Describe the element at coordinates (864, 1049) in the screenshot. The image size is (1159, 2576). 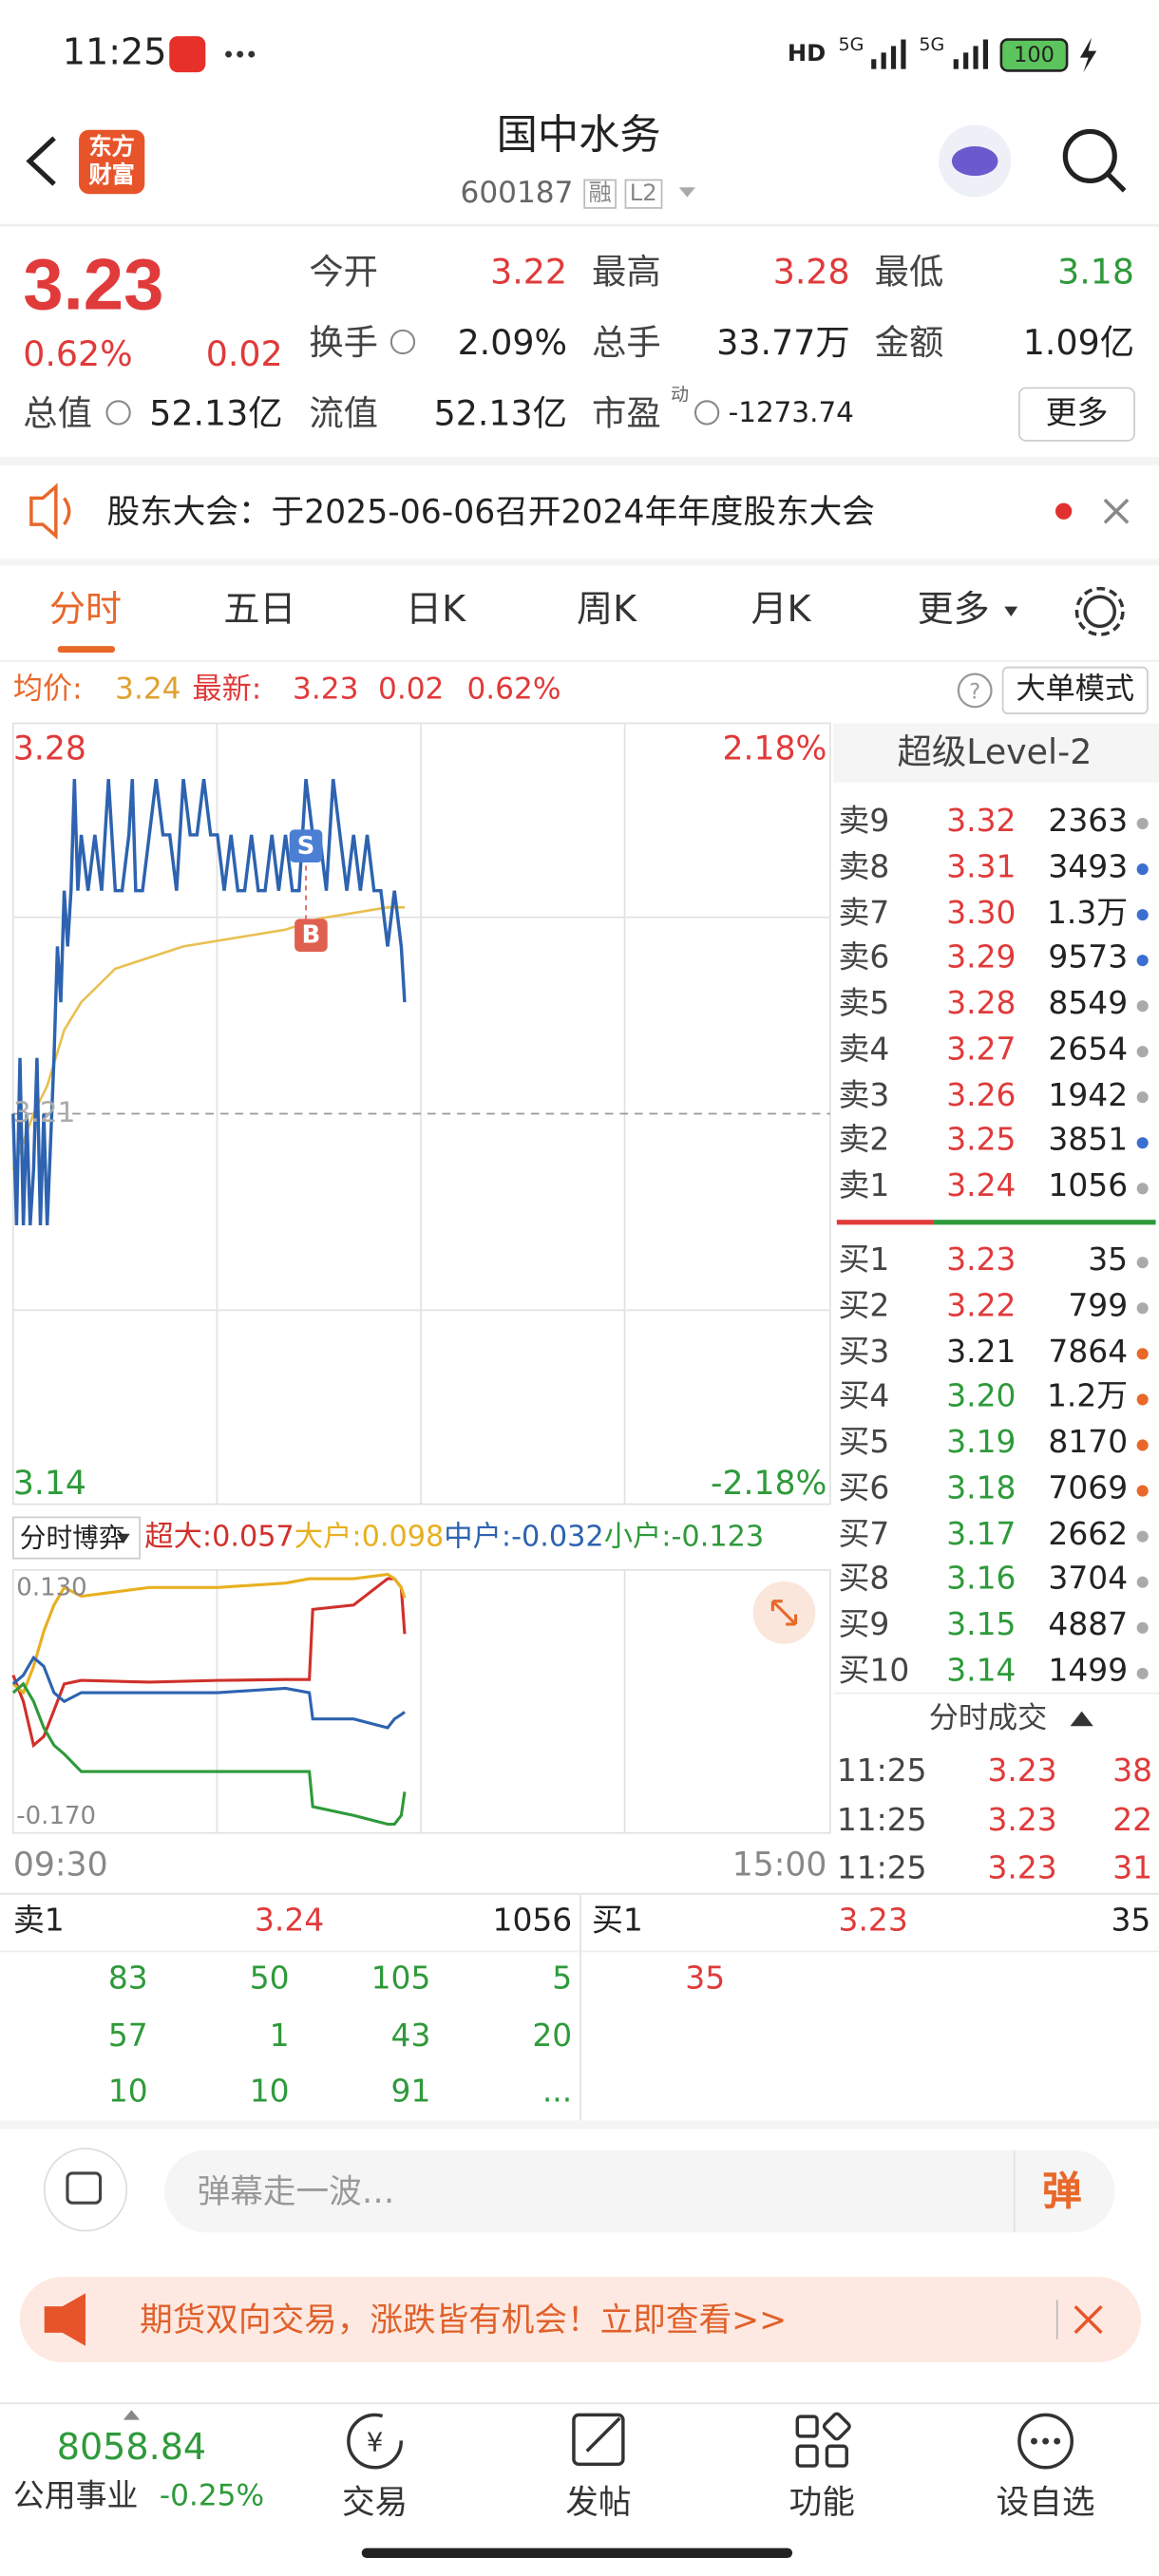
I see `level-label: 卖4` at that location.